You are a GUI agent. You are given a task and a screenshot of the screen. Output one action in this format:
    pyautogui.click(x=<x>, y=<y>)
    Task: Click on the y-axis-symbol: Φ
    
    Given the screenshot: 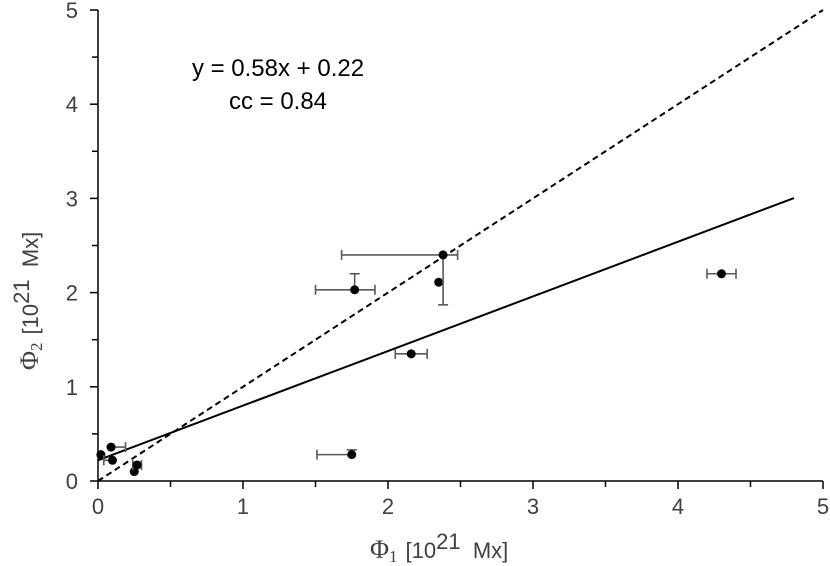 What is the action you would take?
    pyautogui.click(x=29, y=360)
    